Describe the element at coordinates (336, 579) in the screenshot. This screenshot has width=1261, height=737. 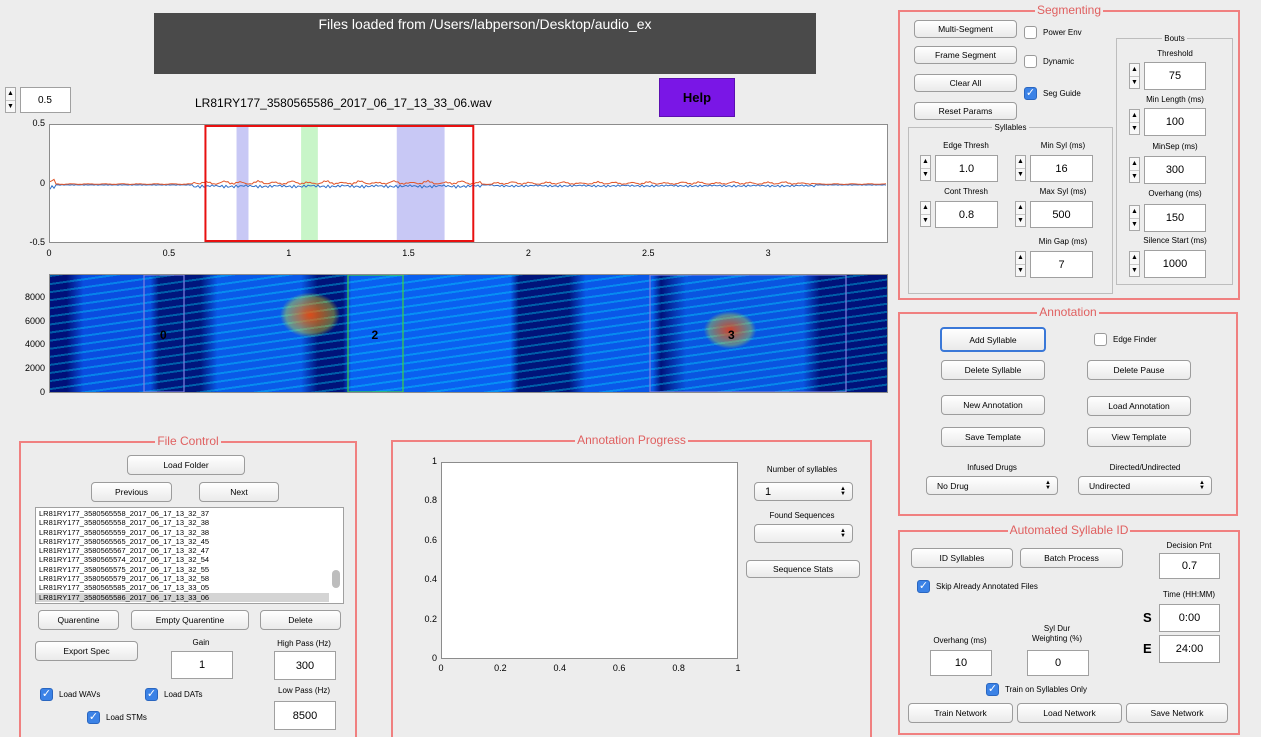
I see `file-list-scrollbar` at that location.